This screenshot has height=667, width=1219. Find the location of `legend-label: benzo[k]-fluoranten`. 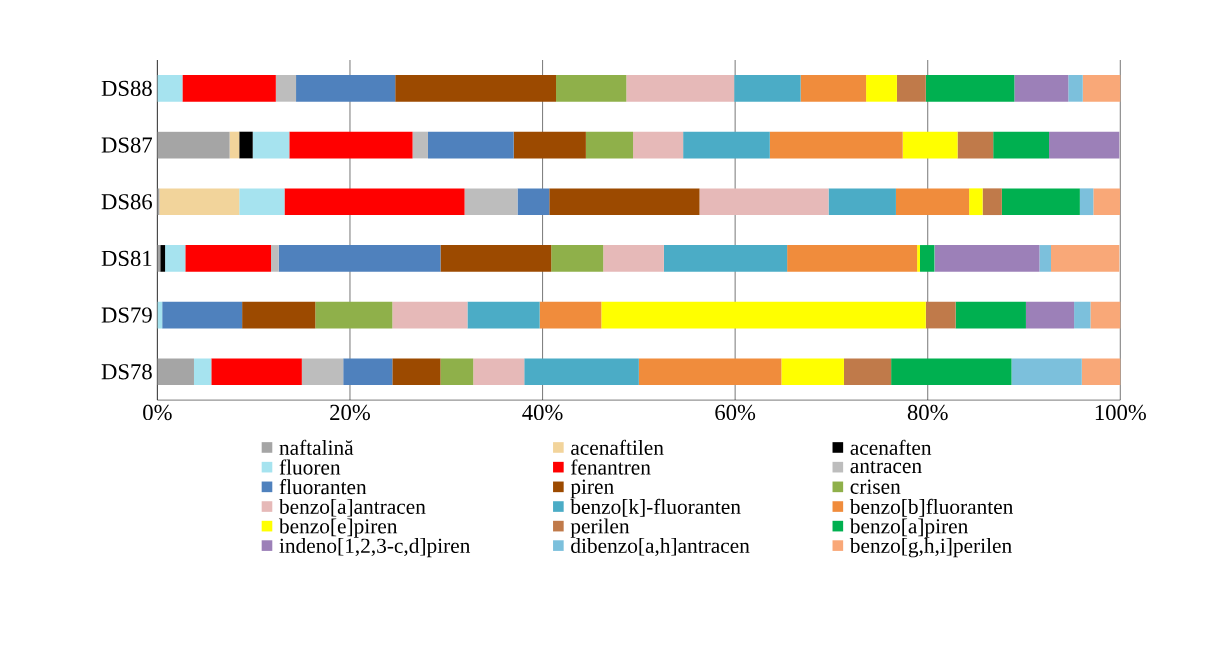

legend-label: benzo[k]-fluoranten is located at coordinates (655, 507).